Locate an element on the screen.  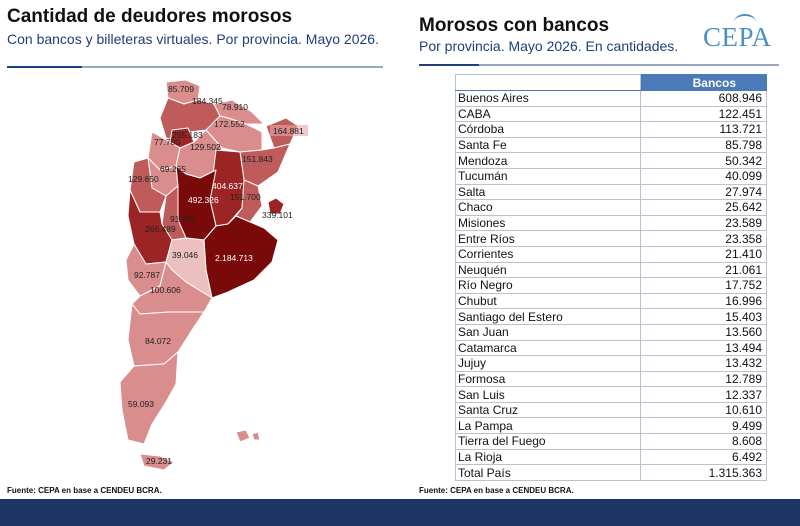
map-label-mendoza: 266.489 is located at coordinates (160, 229).